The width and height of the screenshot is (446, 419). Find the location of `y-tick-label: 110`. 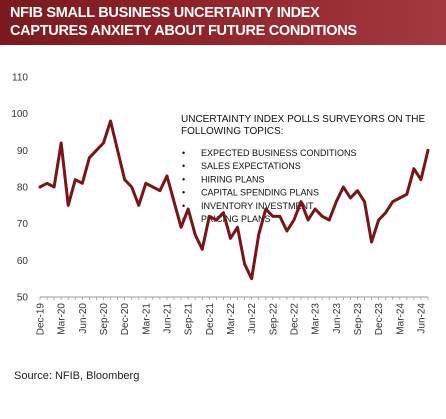

y-tick-label: 110 is located at coordinates (20, 78).